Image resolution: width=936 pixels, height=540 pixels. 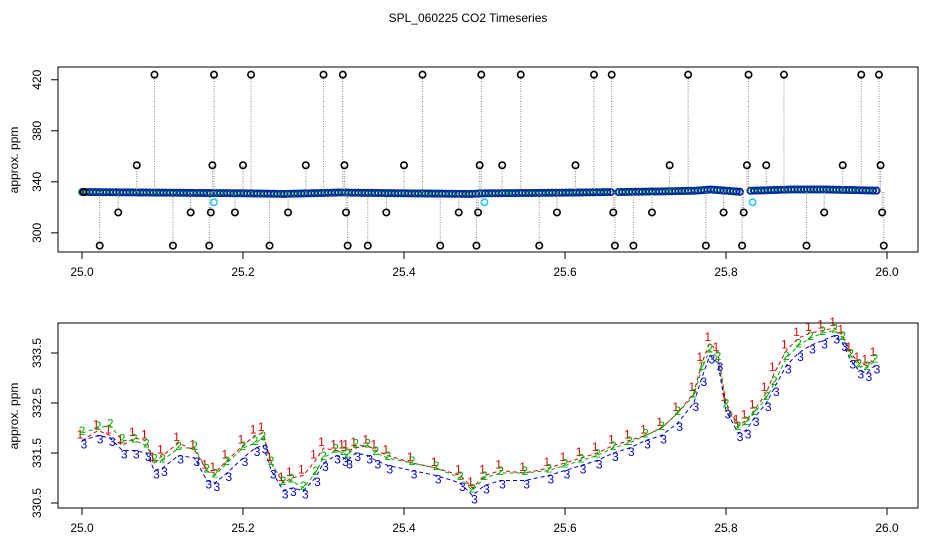 I want to click on x-tick-label: 25.8, so click(x=726, y=272).